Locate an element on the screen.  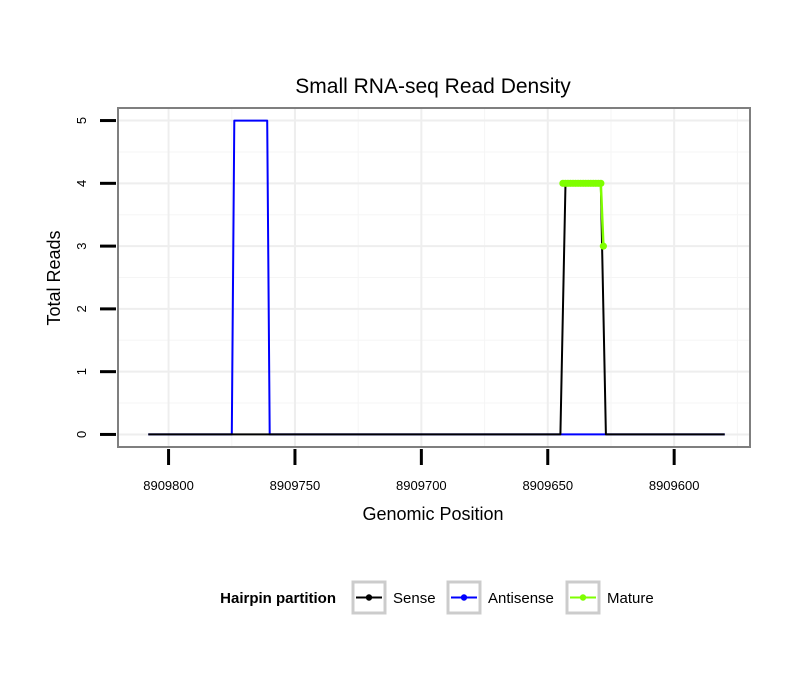
legend: Hairpin partition Sense Antisense Mature is located at coordinates (437, 597).